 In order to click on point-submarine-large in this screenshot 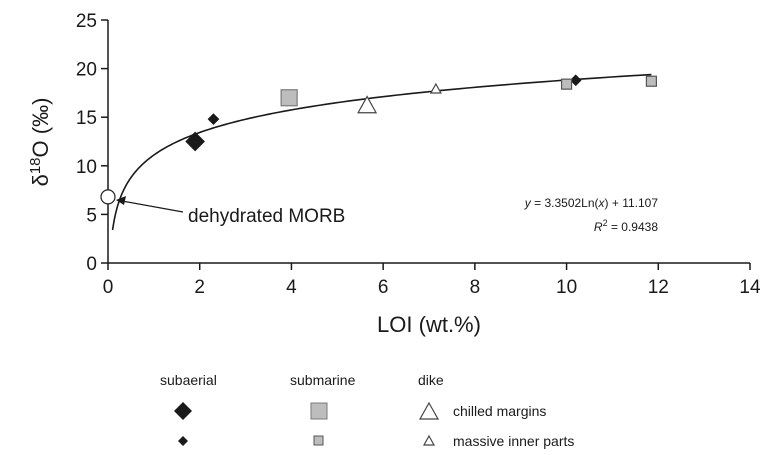, I will do `click(289, 98)`.